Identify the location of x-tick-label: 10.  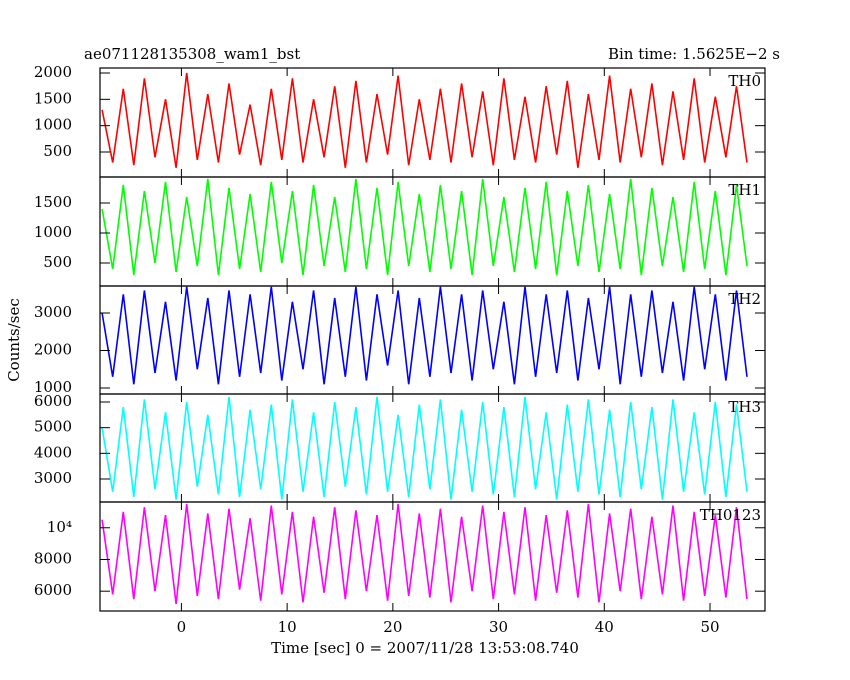
(287, 627).